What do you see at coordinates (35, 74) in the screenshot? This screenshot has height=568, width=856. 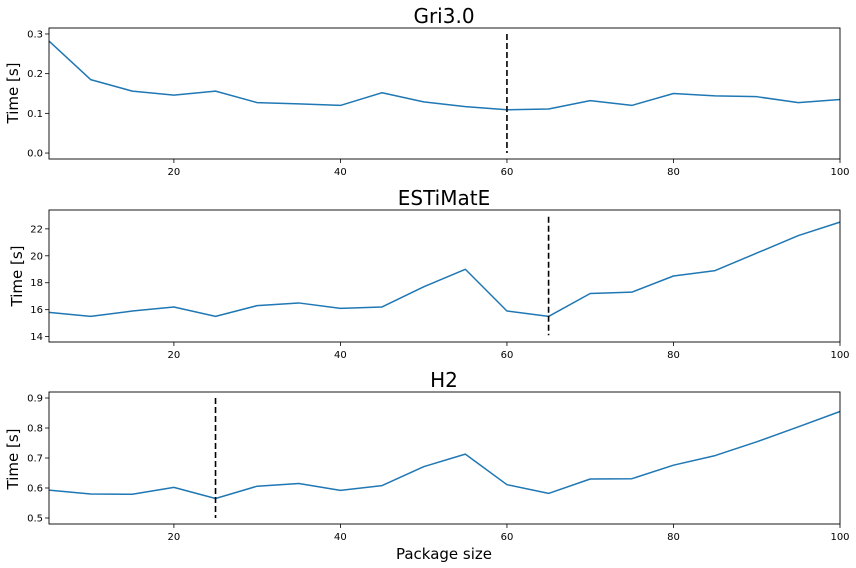 I see `y-tick-label: 0.2` at bounding box center [35, 74].